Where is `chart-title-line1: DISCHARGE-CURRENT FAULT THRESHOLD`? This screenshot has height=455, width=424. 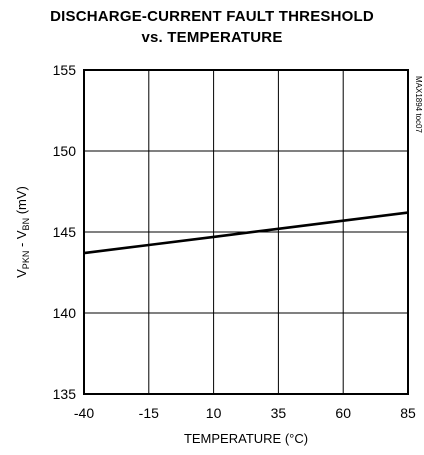
chart-title-line1: DISCHARGE-CURRENT FAULT THRESHOLD is located at coordinates (212, 16).